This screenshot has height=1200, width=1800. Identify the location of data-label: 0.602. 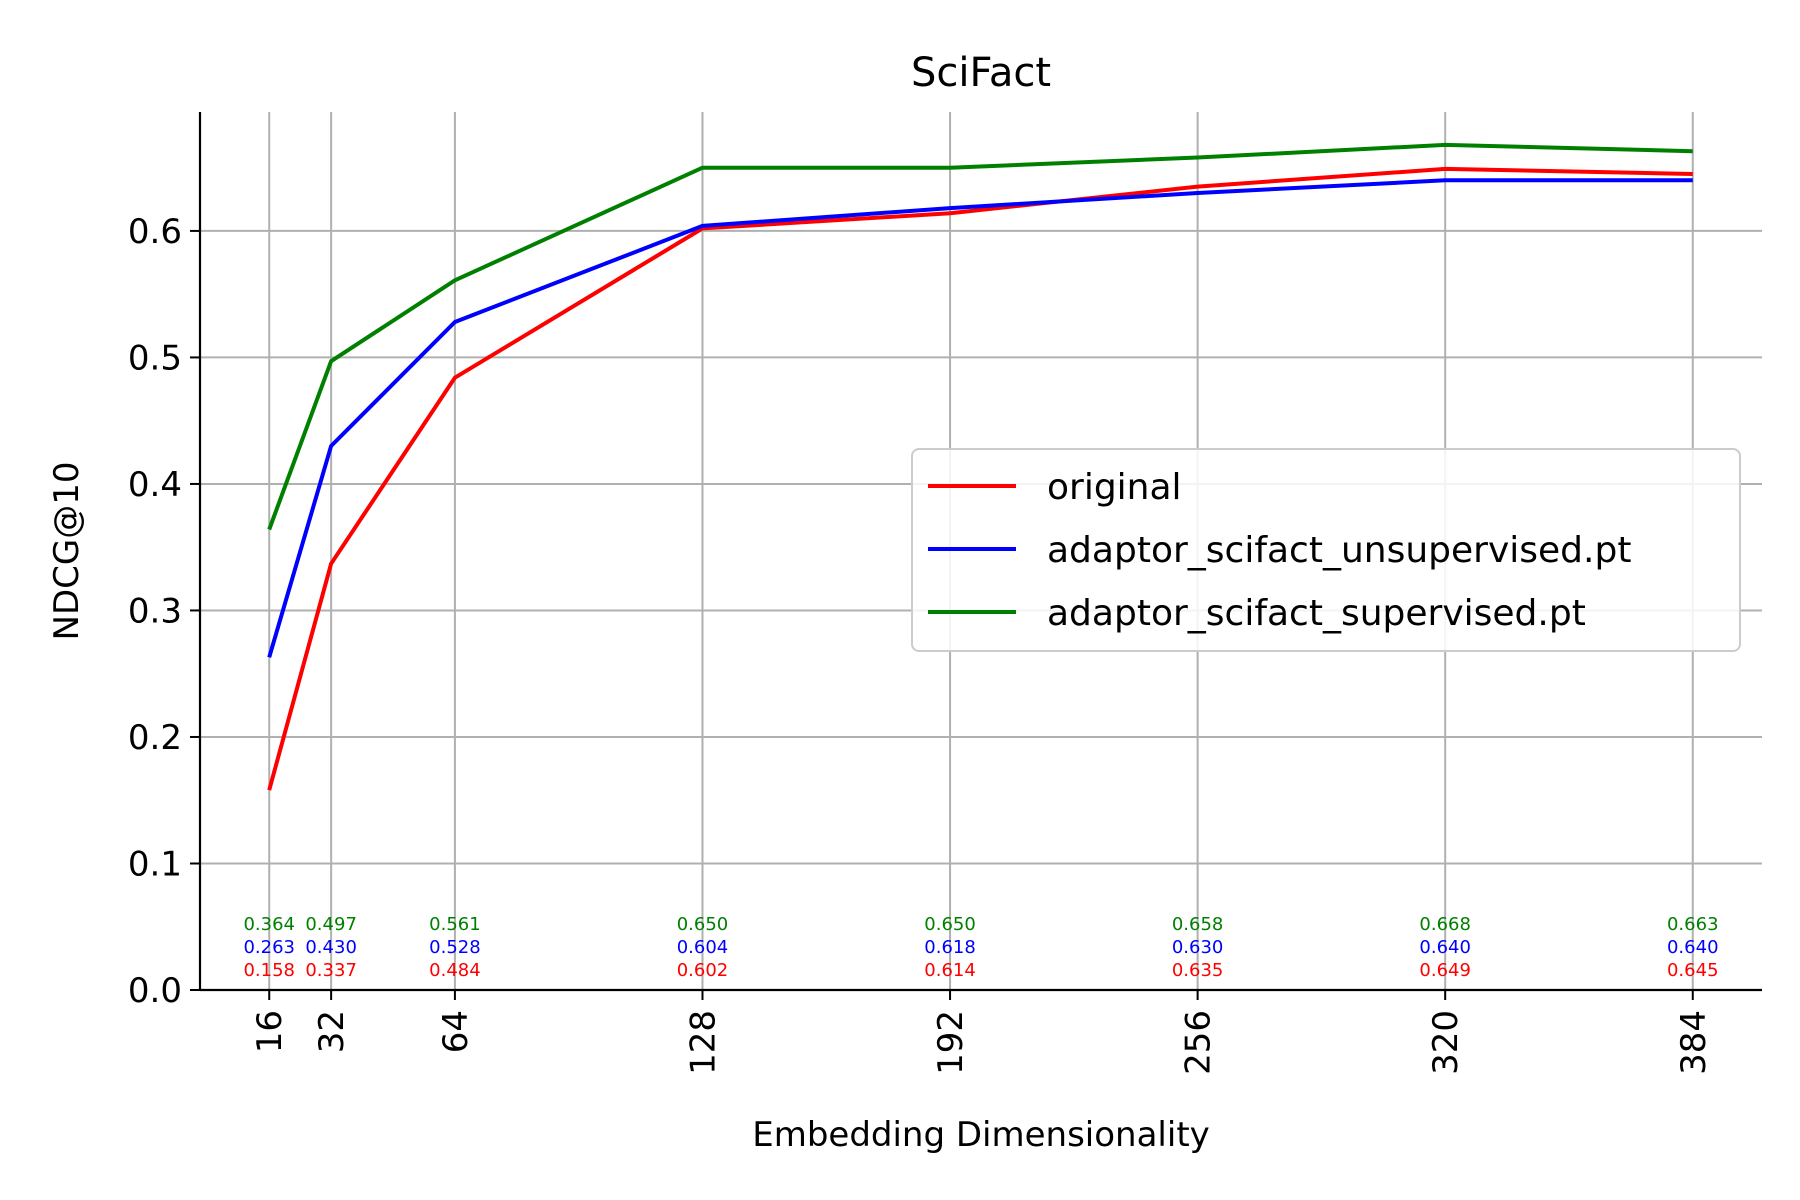
(703, 970).